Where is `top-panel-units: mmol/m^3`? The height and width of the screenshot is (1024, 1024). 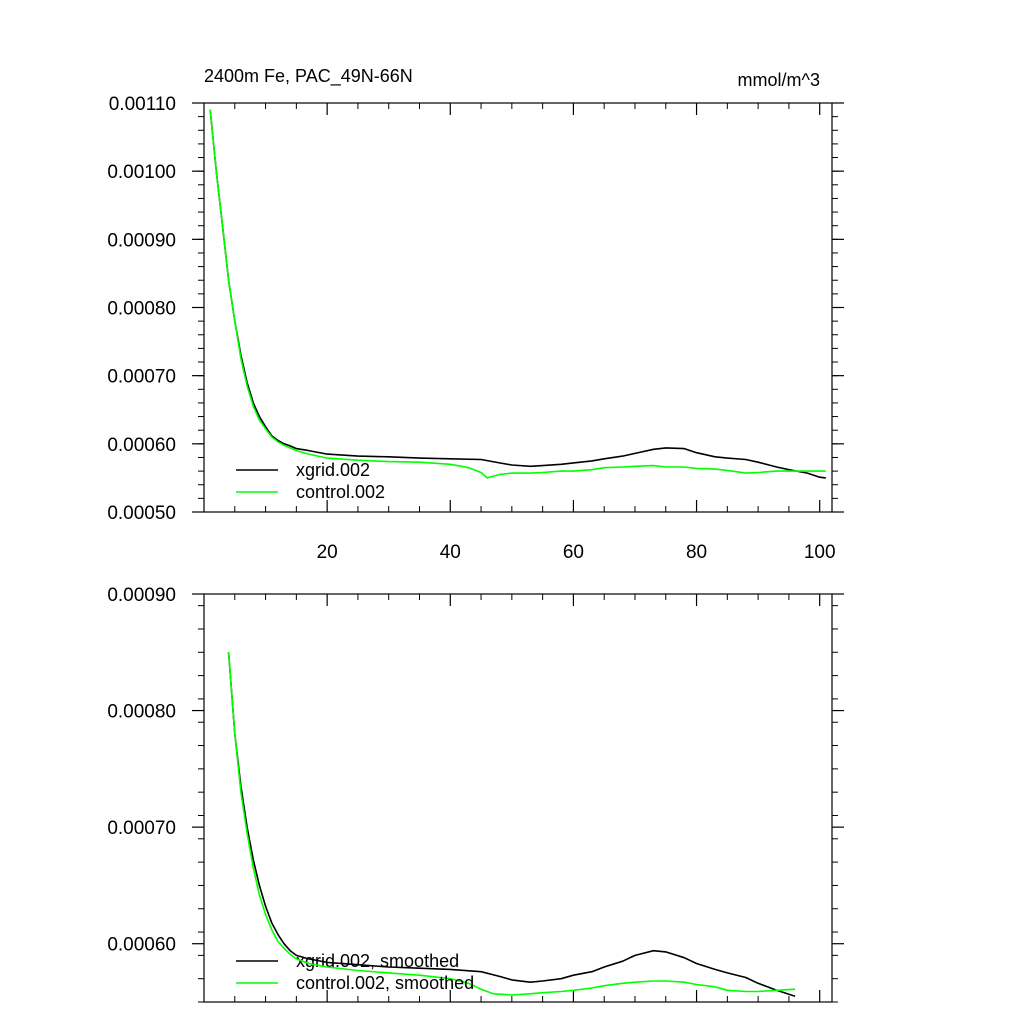 top-panel-units: mmol/m^3 is located at coordinates (779, 80).